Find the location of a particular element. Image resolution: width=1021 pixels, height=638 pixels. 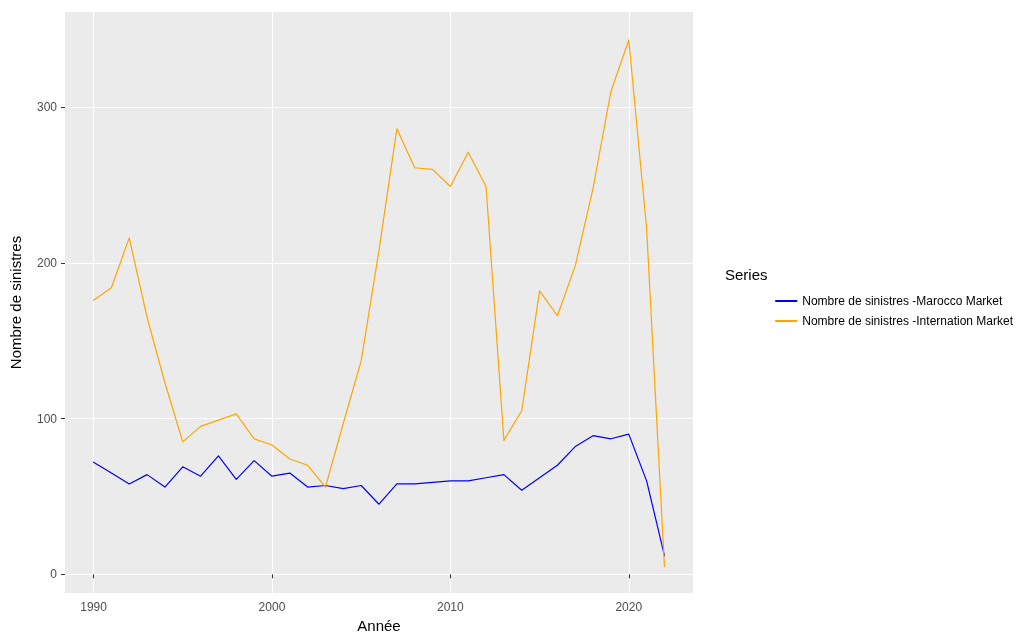

x-axis-title: Année is located at coordinates (379, 625).